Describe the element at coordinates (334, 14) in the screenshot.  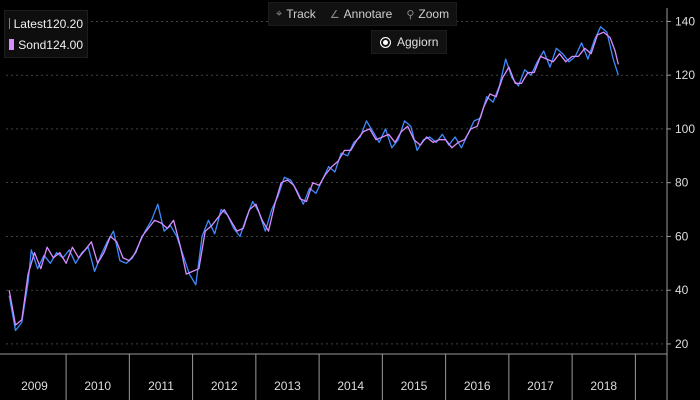
I see `pencil-icon: ∠` at that location.